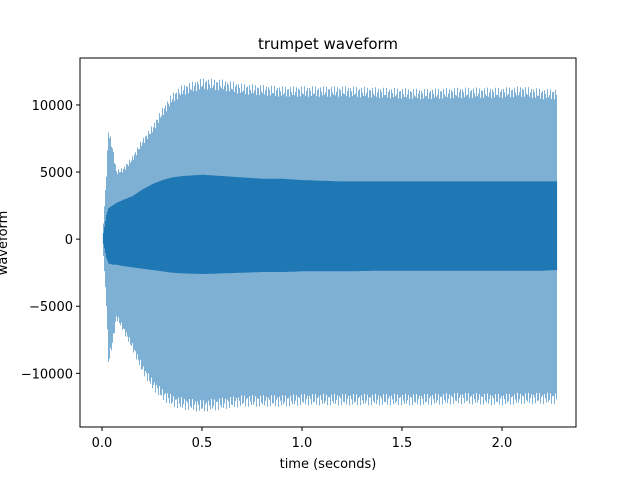 This screenshot has height=480, width=640. Describe the element at coordinates (102, 443) in the screenshot. I see `x-tick-label: 0.0` at that location.